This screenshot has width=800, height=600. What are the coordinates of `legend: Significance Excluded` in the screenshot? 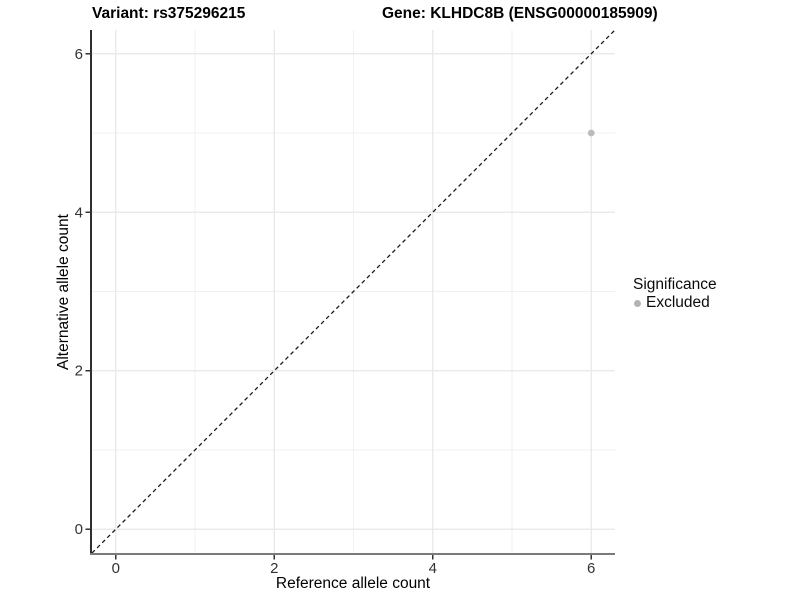 It's located at (675, 294).